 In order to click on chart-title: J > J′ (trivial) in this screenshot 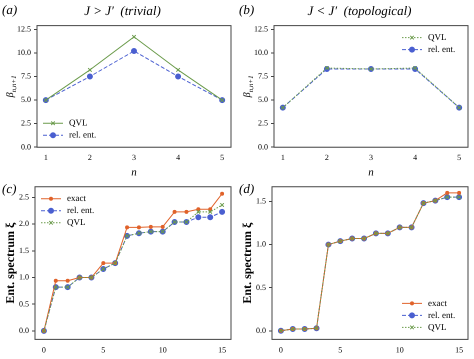, I will do `click(122, 10)`.